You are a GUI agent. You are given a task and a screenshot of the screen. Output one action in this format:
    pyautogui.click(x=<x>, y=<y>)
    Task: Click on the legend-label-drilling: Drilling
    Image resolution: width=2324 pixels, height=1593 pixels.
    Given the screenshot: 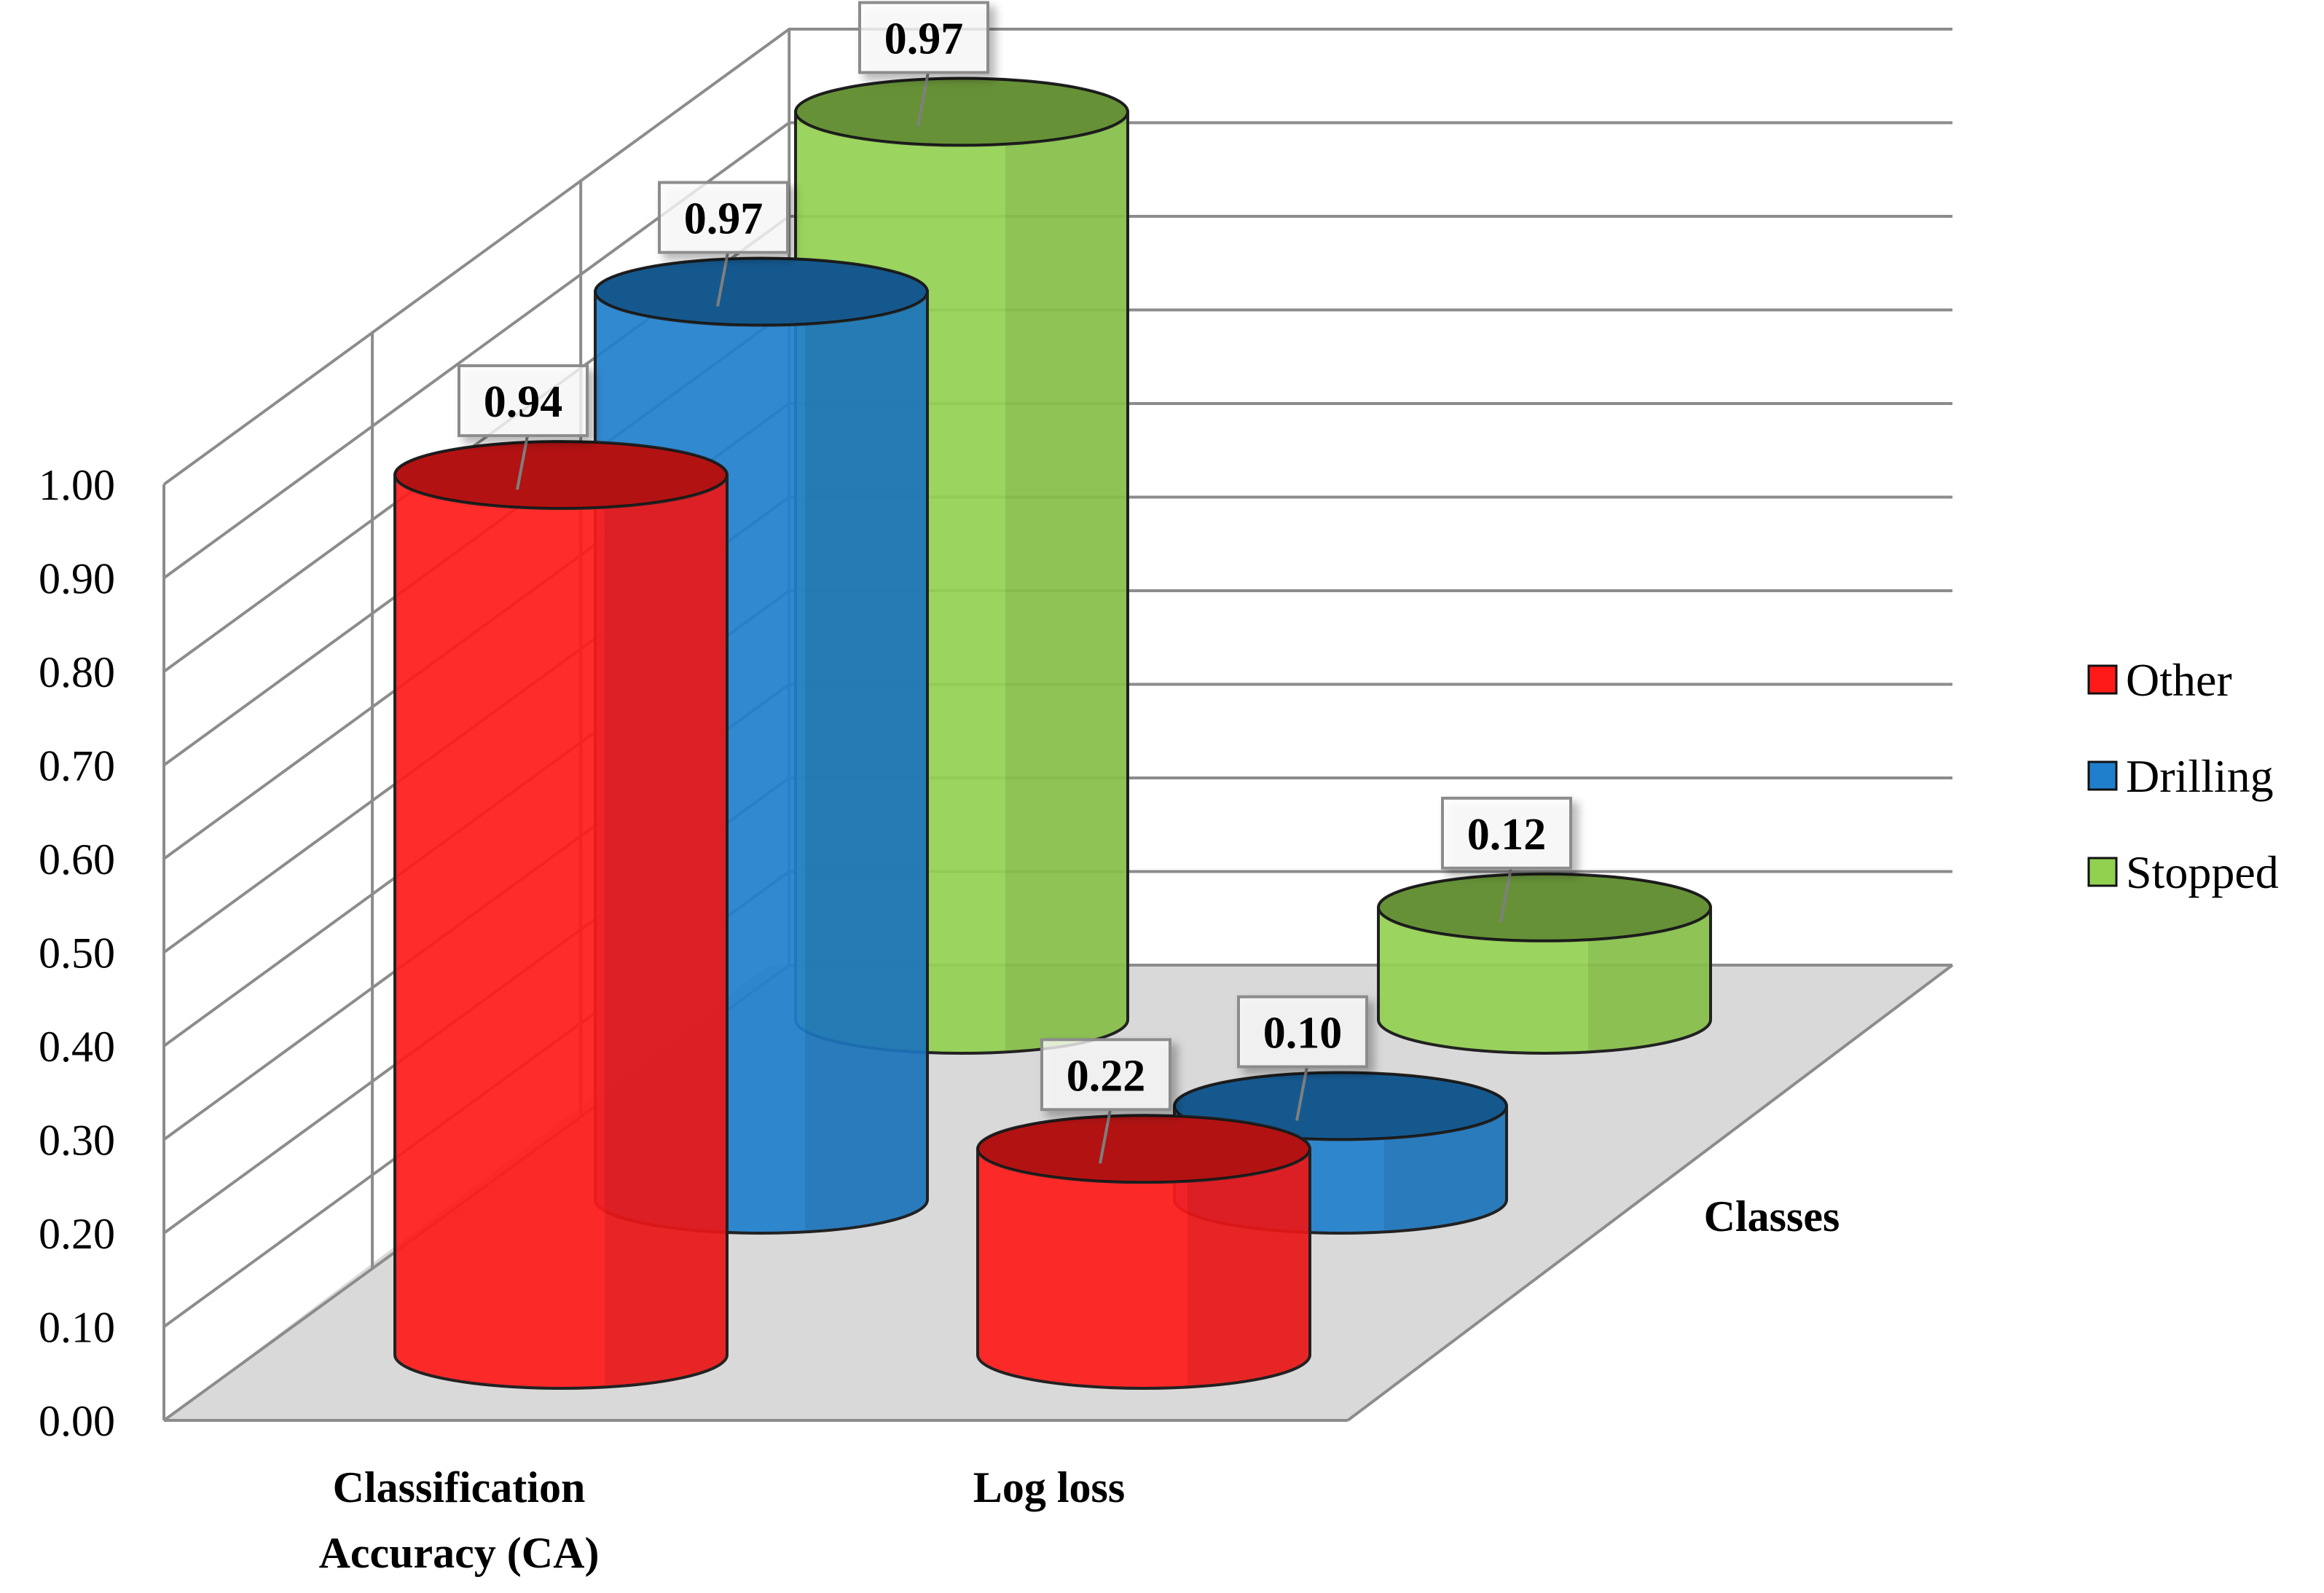 What is the action you would take?
    pyautogui.click(x=2200, y=776)
    